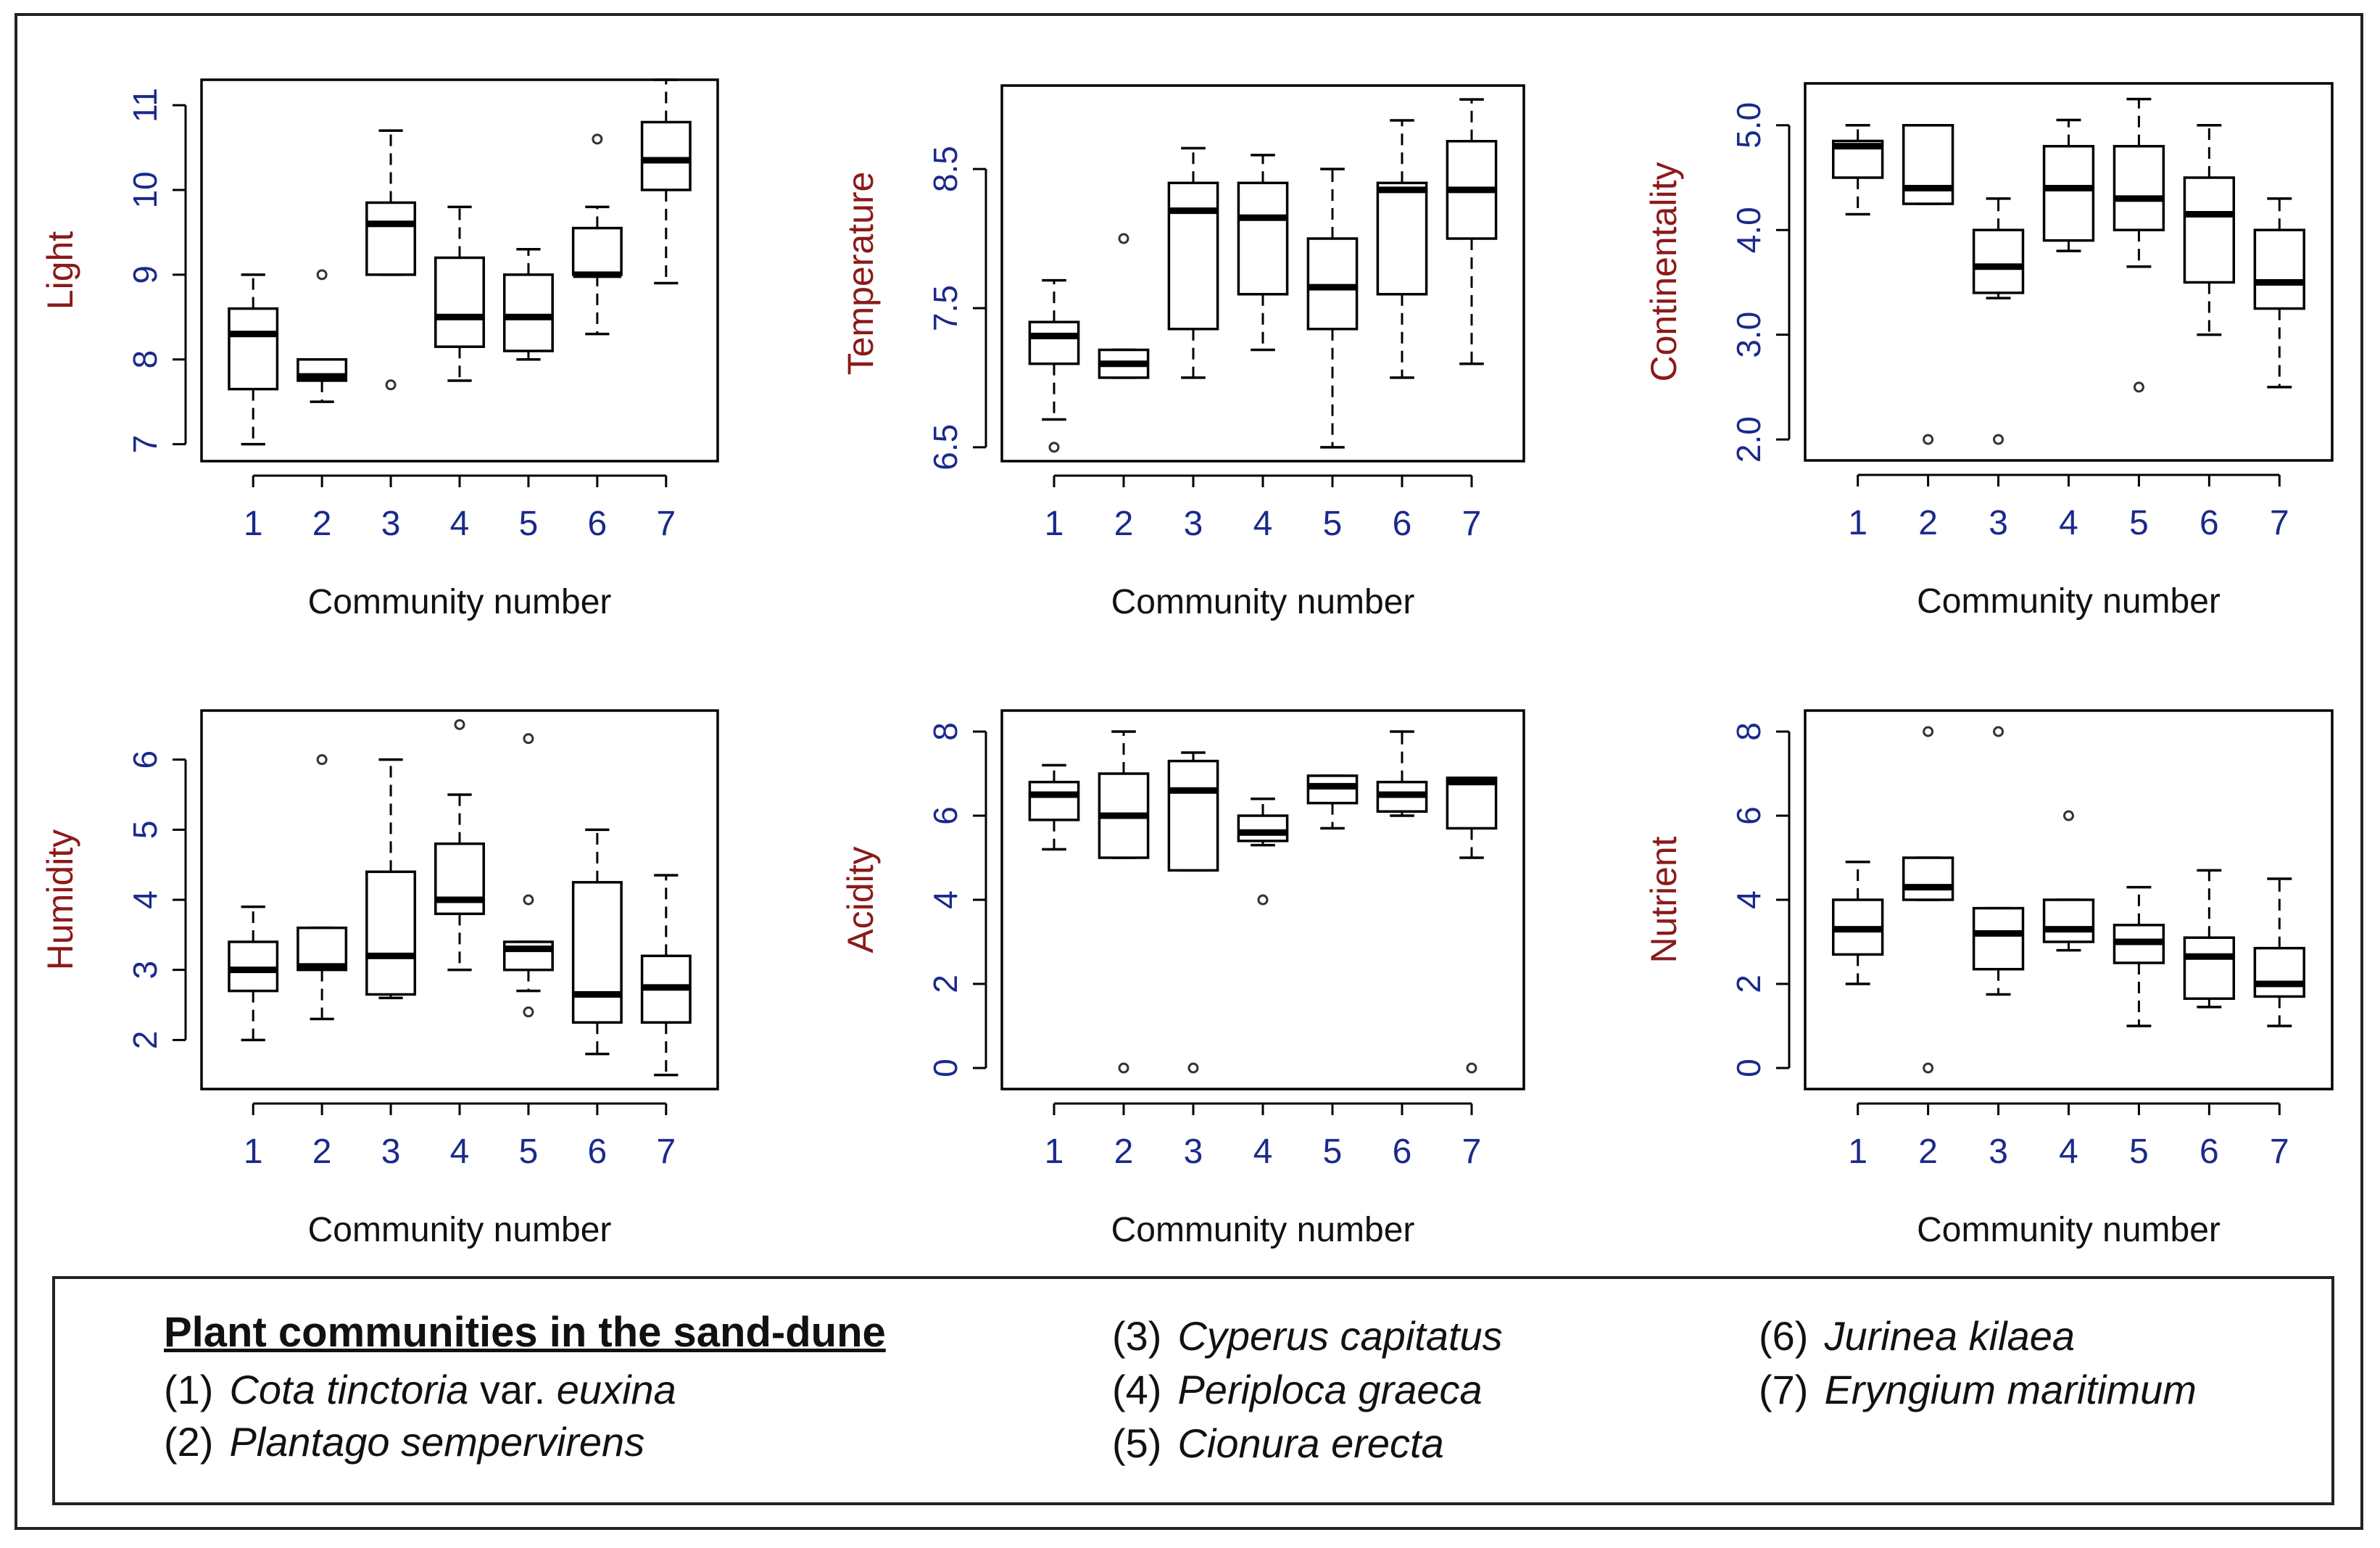 This screenshot has width=2380, height=1548. Describe the element at coordinates (945, 447) in the screenshot. I see `y-tick-label: 6.5` at that location.